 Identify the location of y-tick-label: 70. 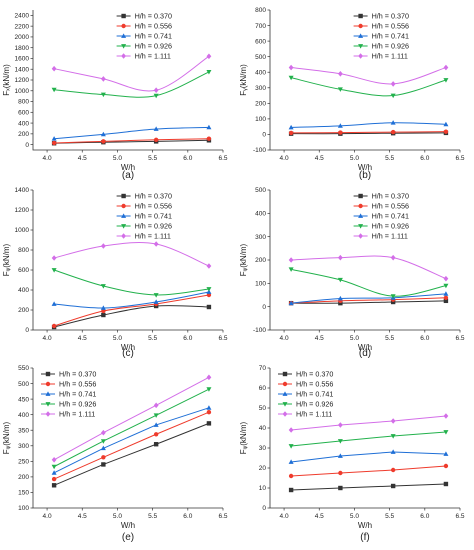
(263, 368).